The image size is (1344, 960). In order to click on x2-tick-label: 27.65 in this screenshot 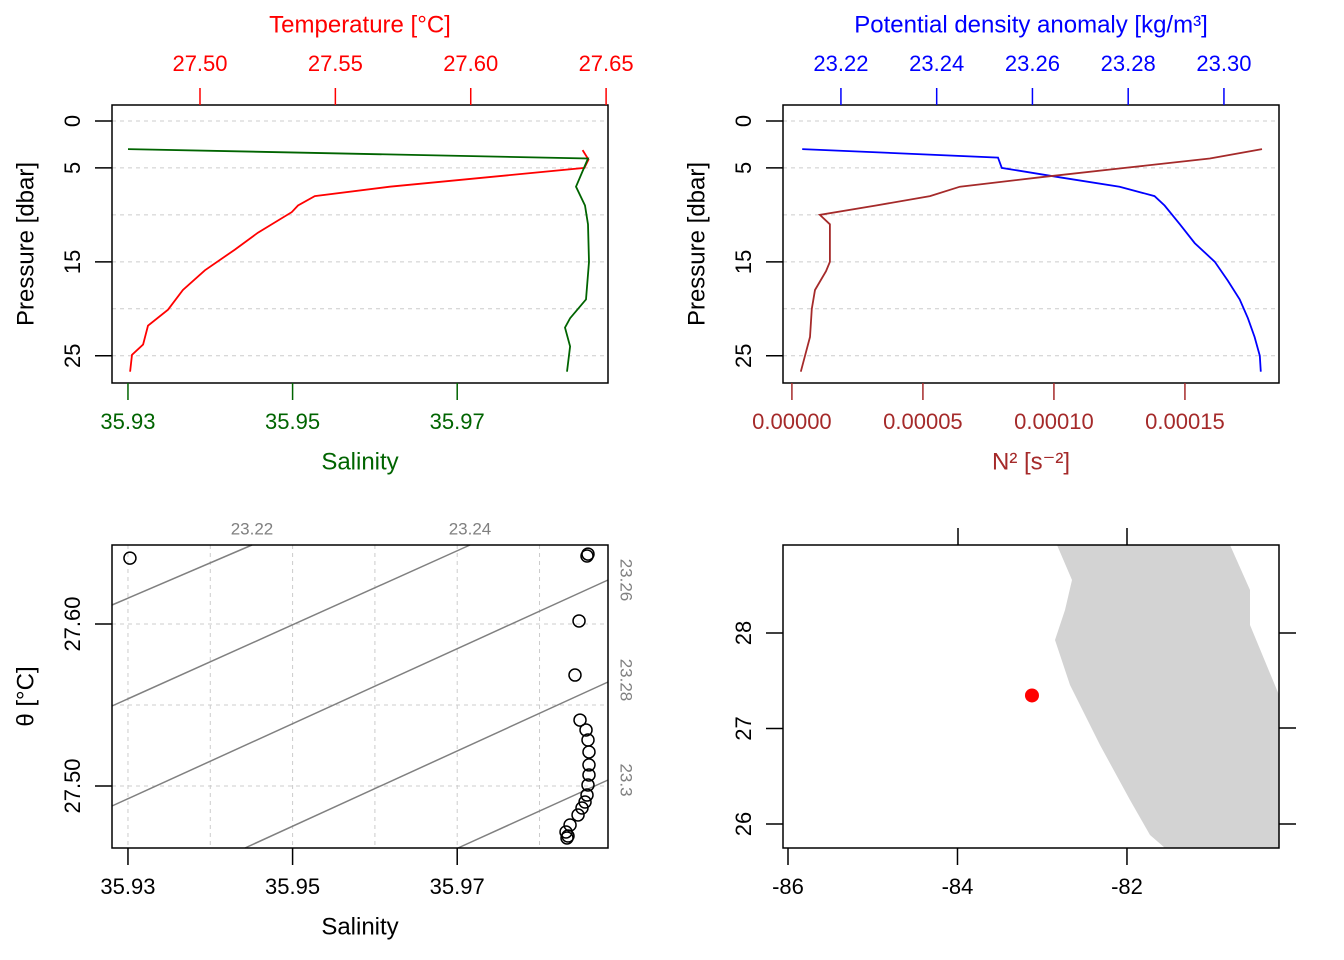, I will do `click(606, 63)`.